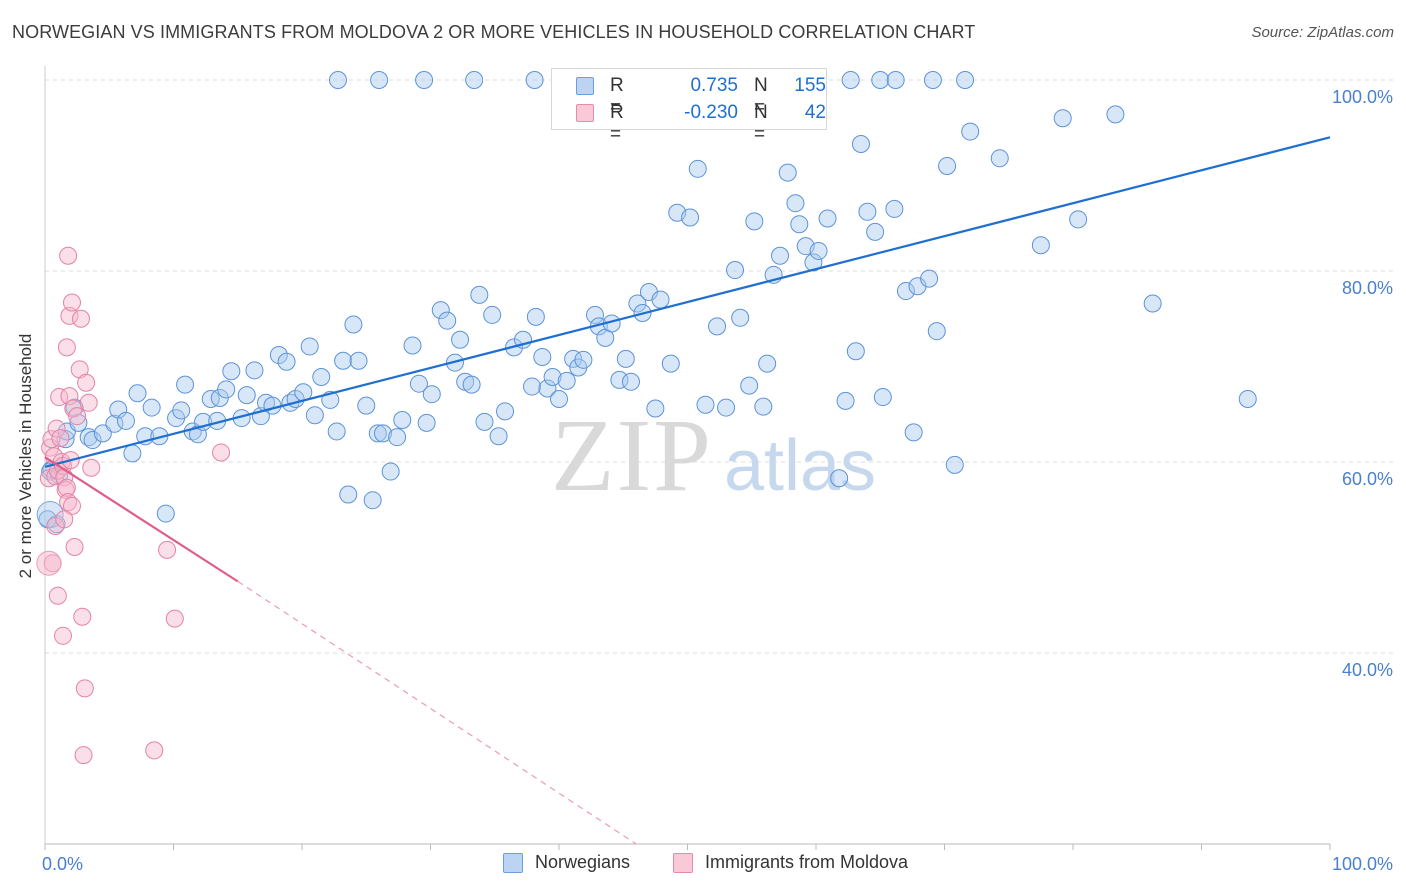 The image size is (1406, 892). I want to click on legend-n-value: 42, so click(815, 112).